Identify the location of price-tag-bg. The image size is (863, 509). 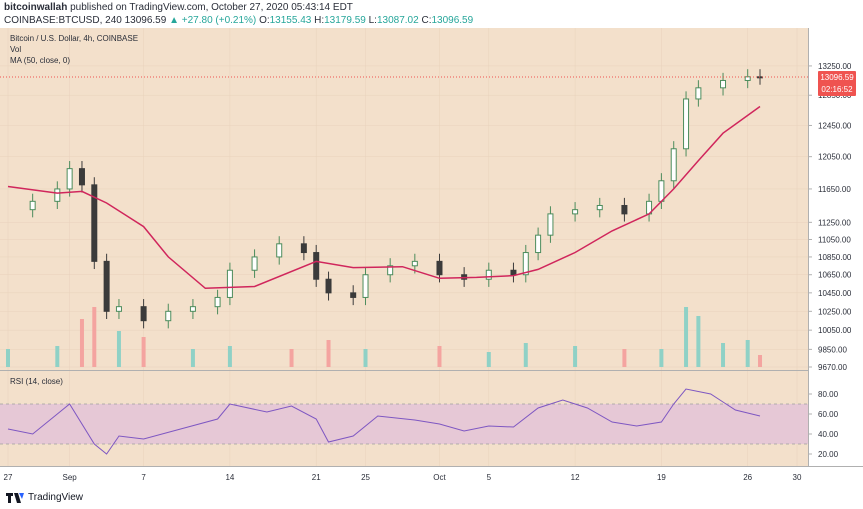
(837, 84).